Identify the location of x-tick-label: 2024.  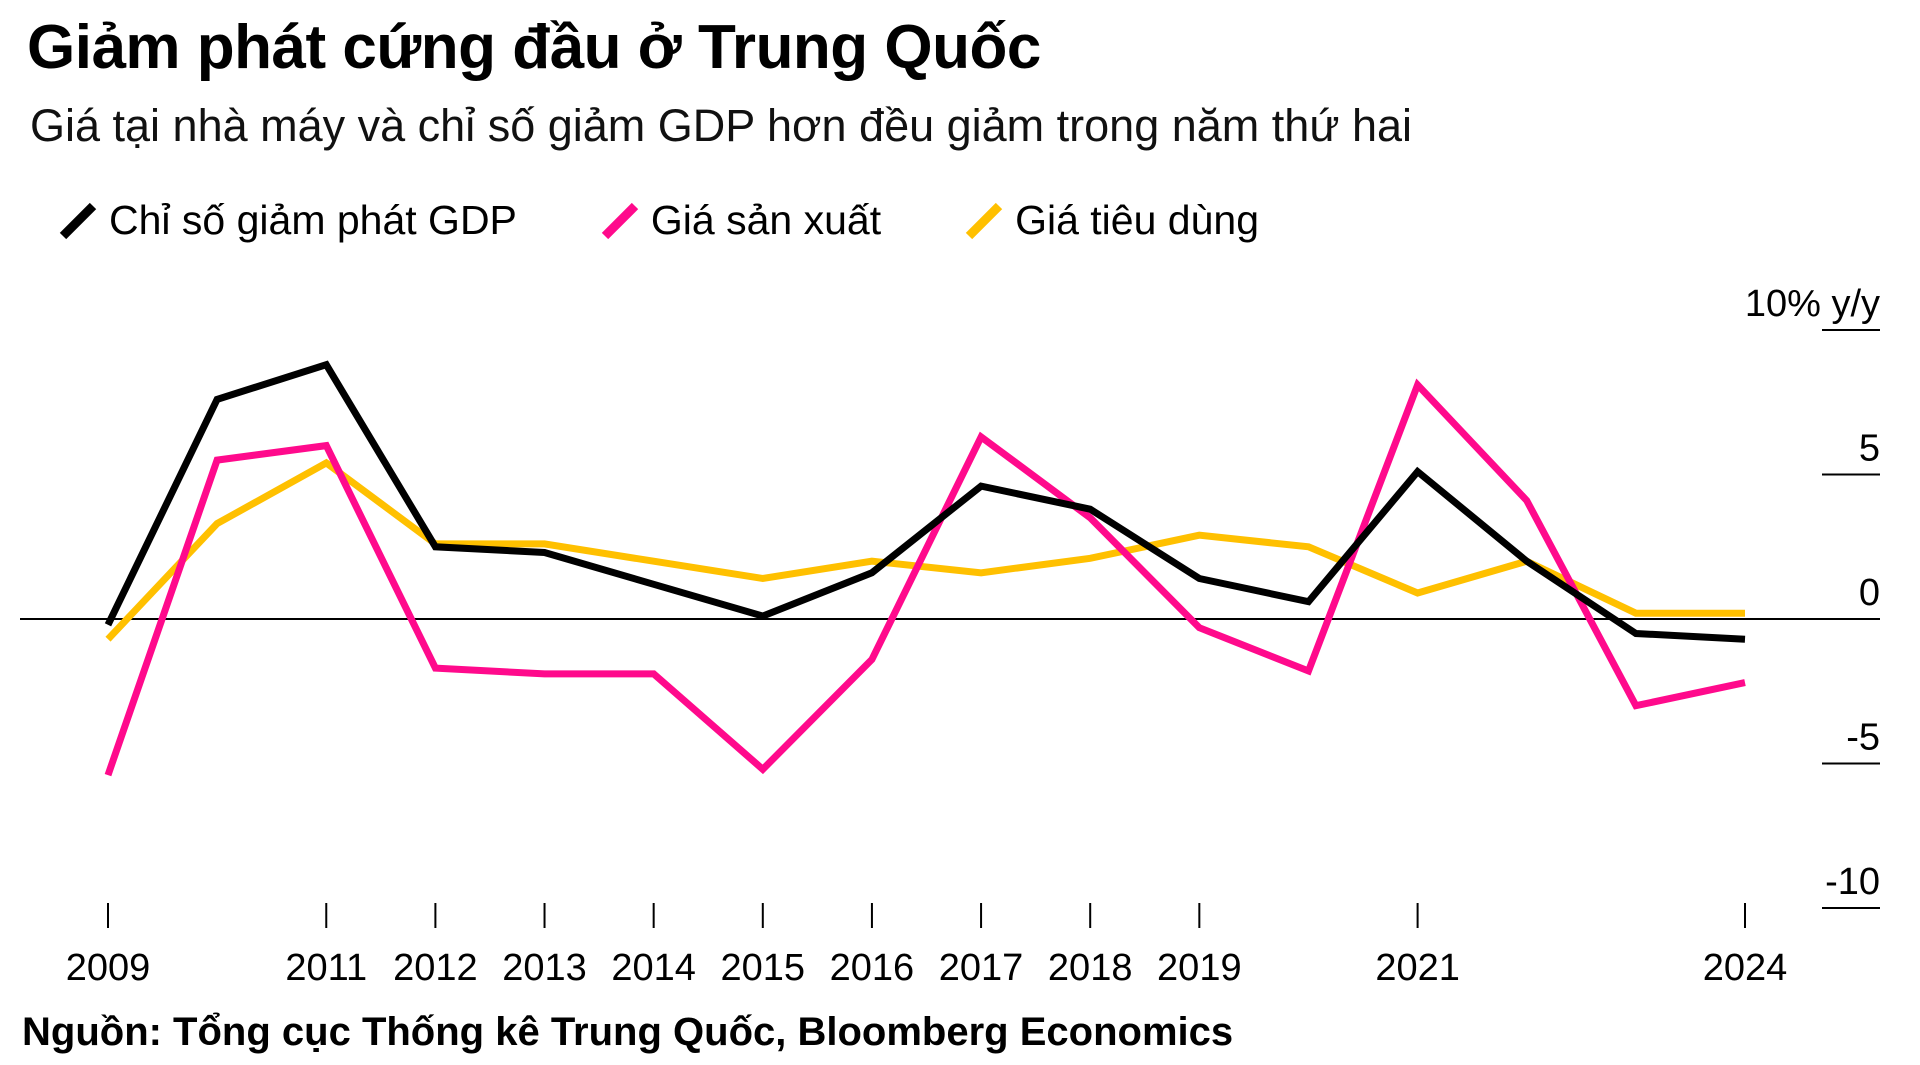
(1745, 968).